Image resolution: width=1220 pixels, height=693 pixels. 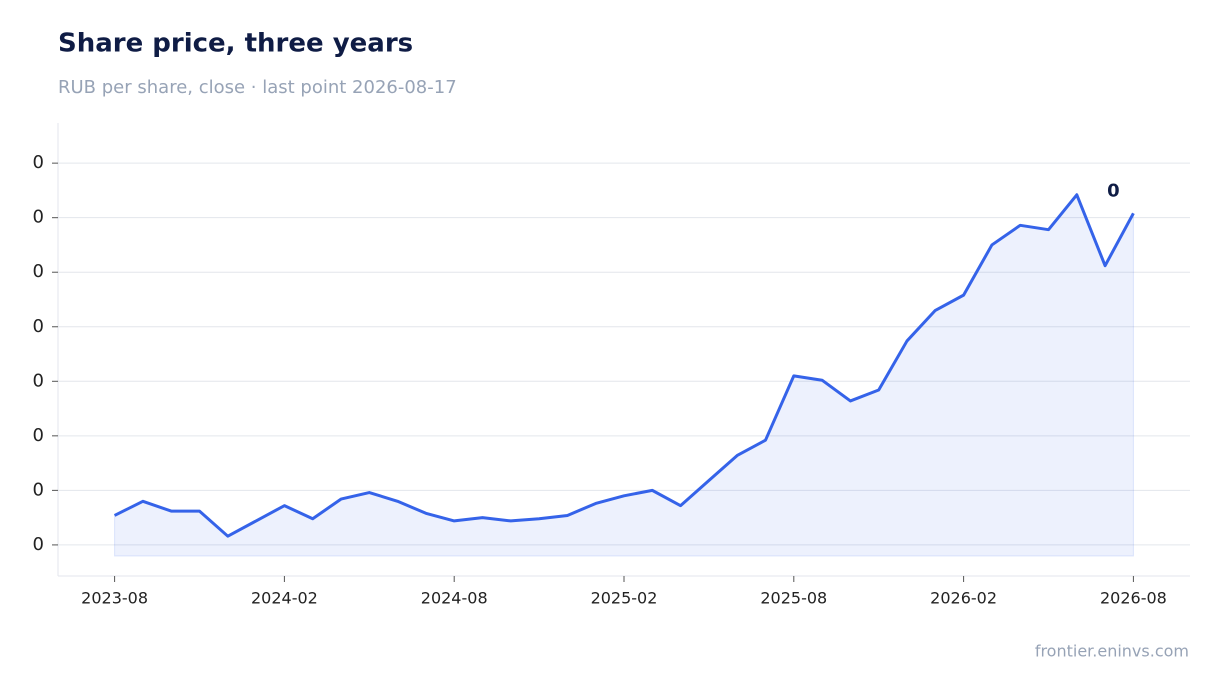 What do you see at coordinates (454, 598) in the screenshot?
I see `x-tick-label: 2024-08` at bounding box center [454, 598].